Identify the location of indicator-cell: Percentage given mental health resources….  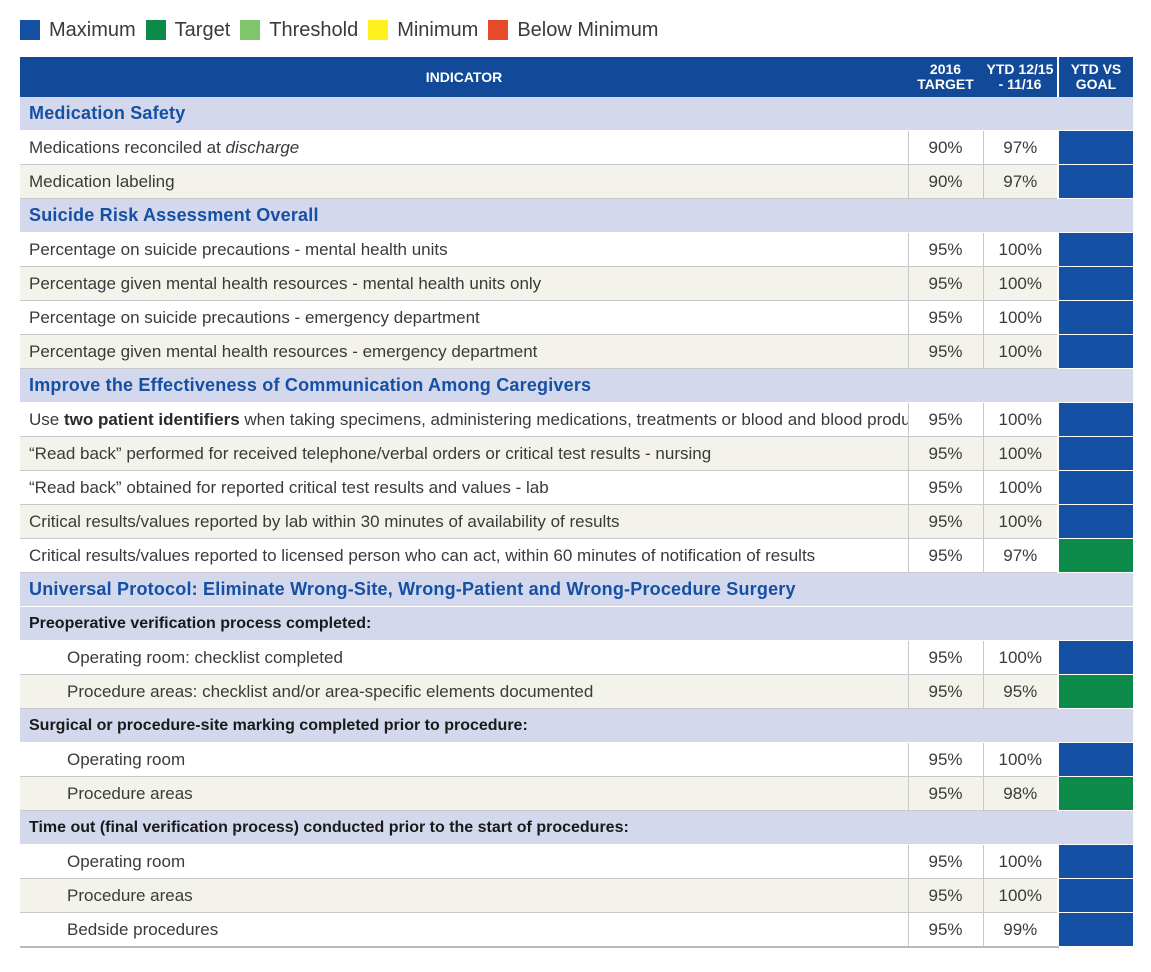
(464, 351).